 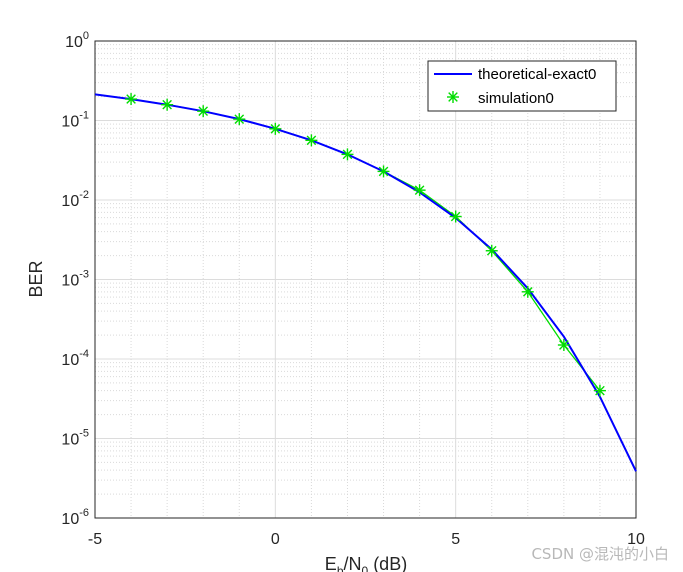 I want to click on y-tick-label: 10⁻⁵, so click(x=75, y=438).